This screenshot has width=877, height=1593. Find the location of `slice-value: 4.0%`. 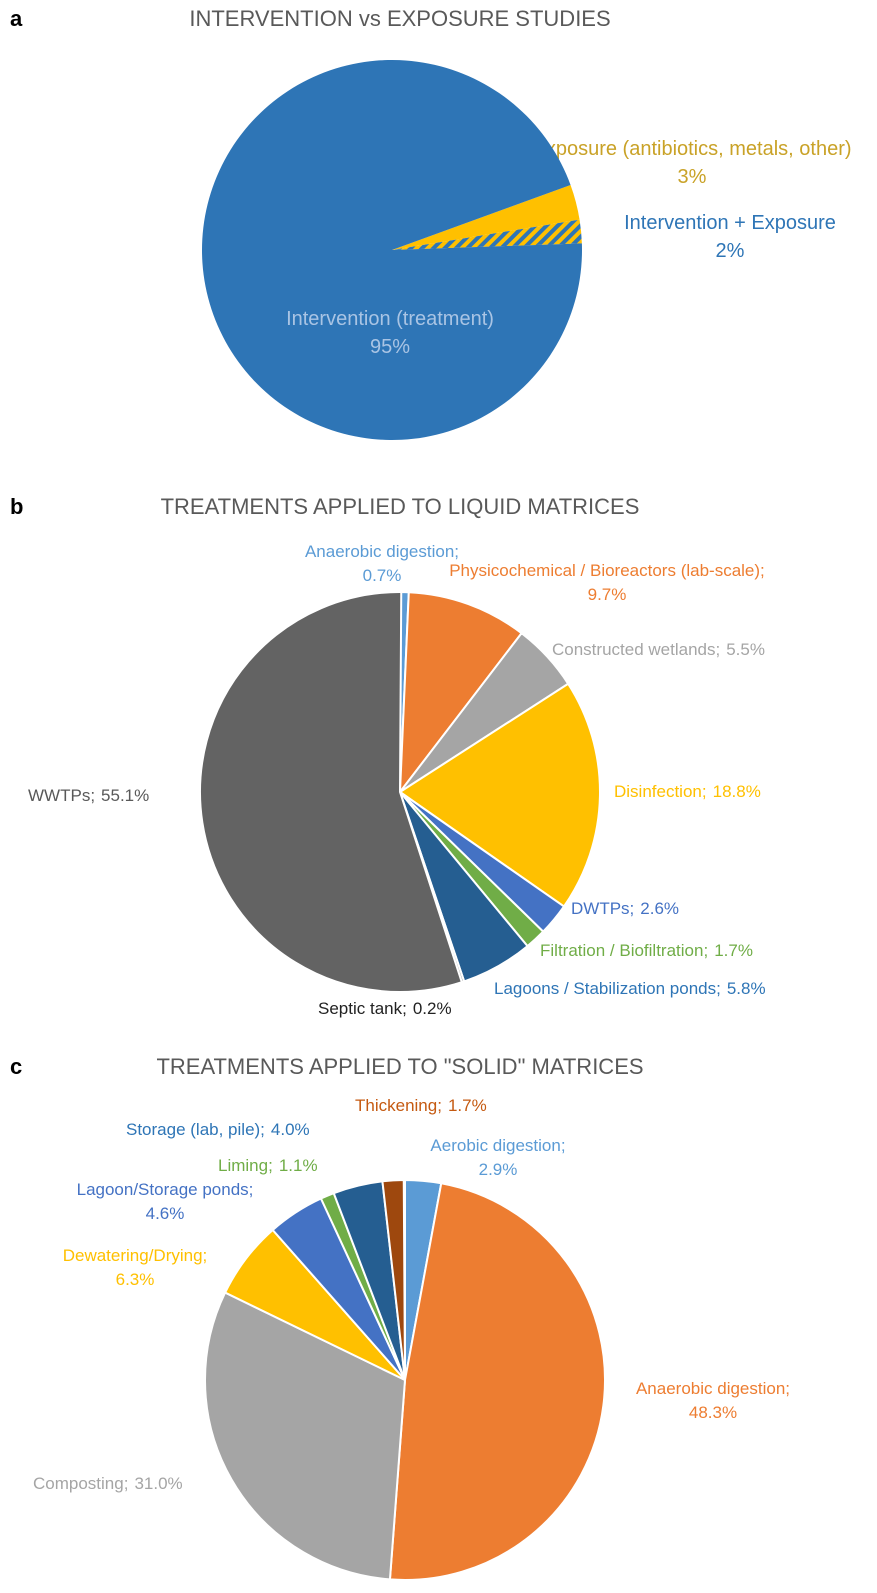

slice-value: 4.0% is located at coordinates (290, 1129).